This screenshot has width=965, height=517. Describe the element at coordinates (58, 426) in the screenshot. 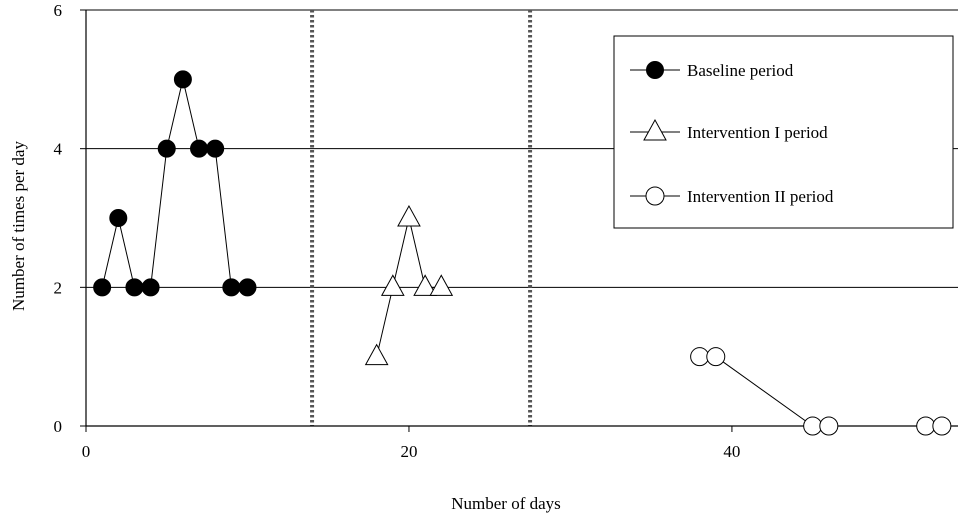

I see `y-tick-label-0: 0` at that location.